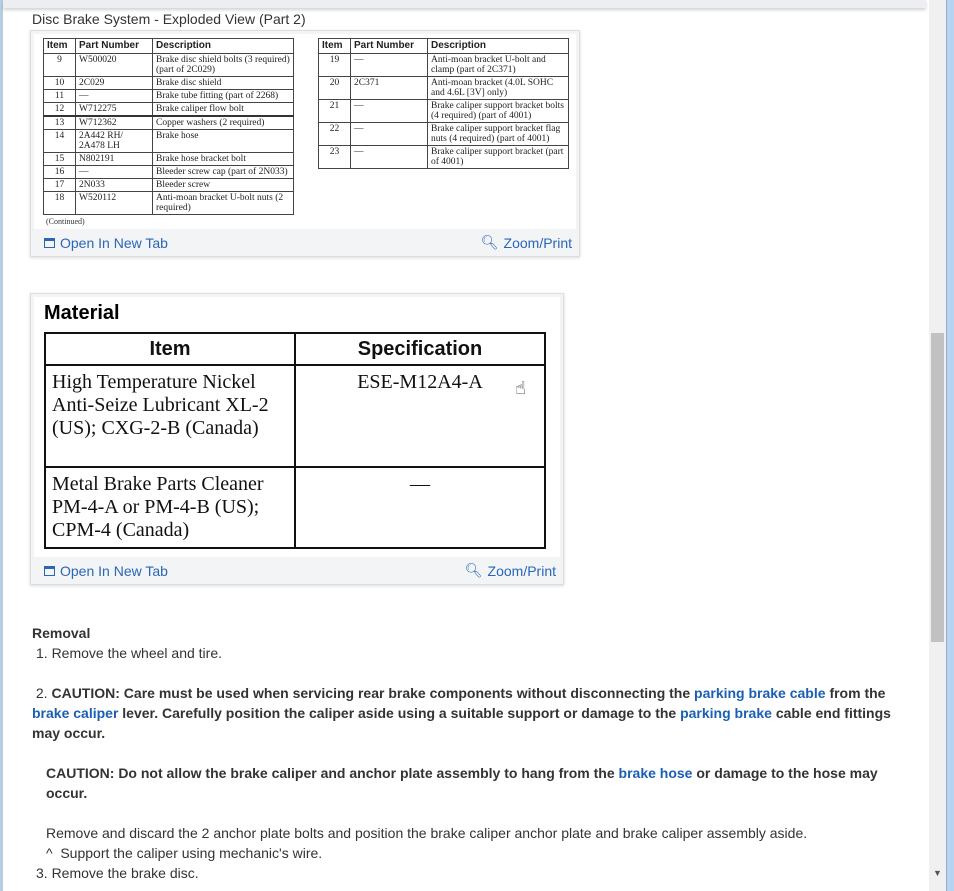  Describe the element at coordinates (223, 96) in the screenshot. I see `cell-description: Brake tube fitting (part of 2268)` at that location.